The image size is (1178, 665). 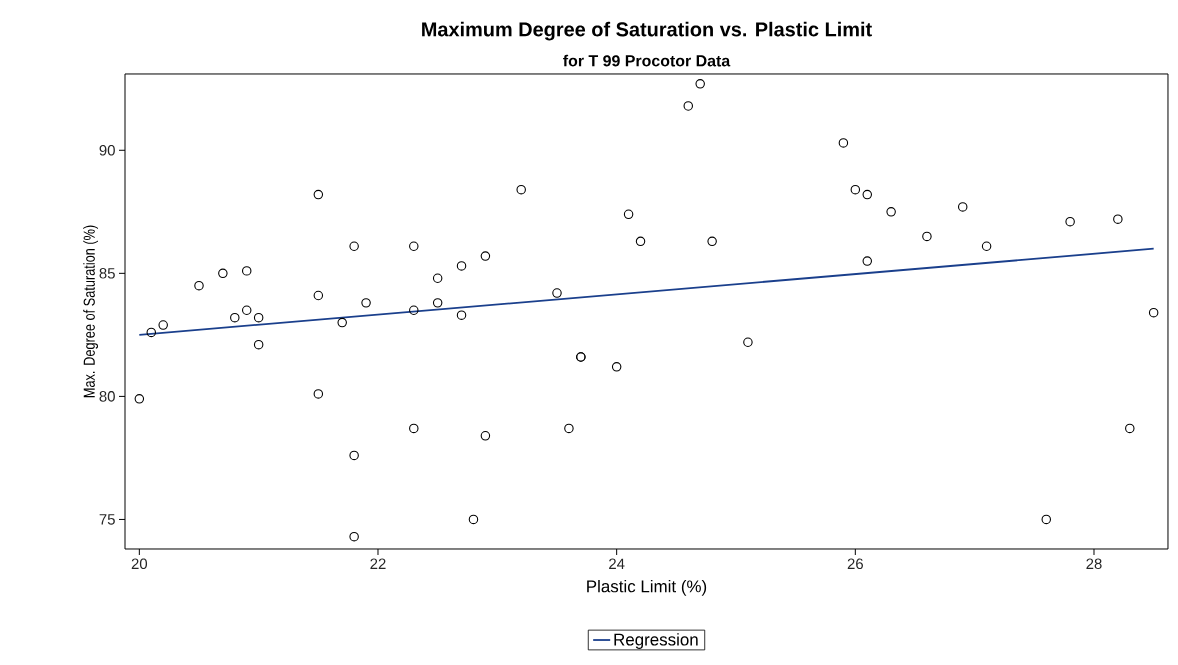 I want to click on x-tick-label: 22, so click(x=378, y=563).